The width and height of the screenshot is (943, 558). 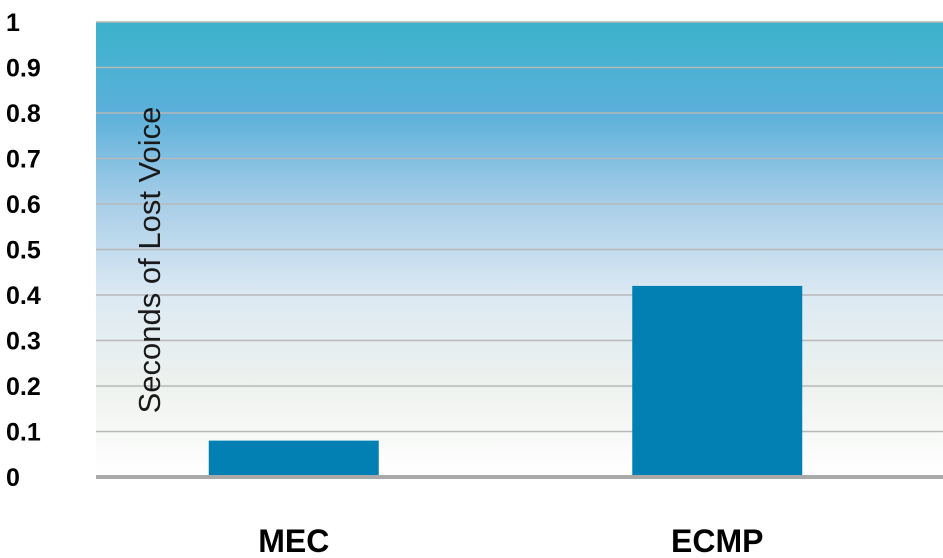 I want to click on x-axis-categories: MEC ECMP, so click(x=510, y=540).